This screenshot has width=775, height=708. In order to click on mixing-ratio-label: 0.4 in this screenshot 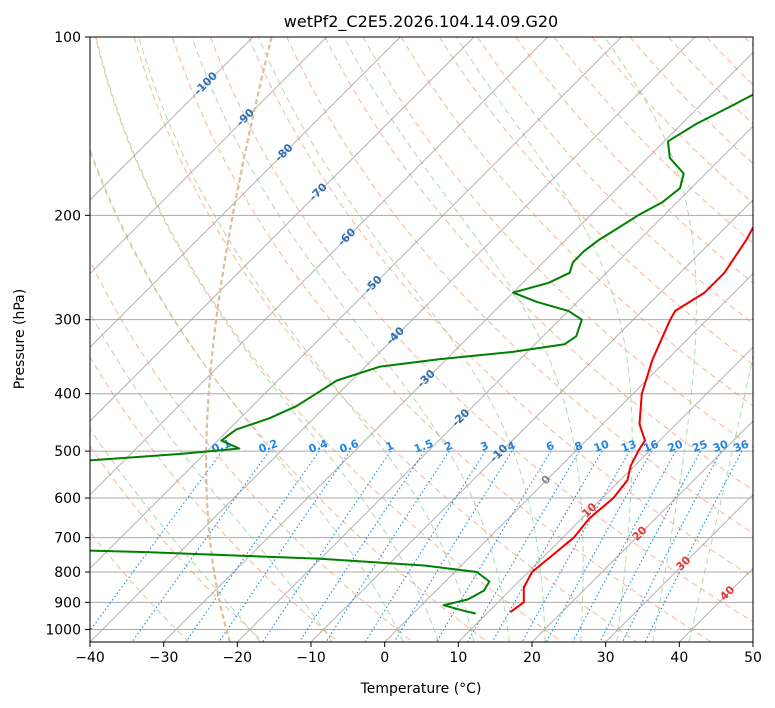, I will do `click(318, 446)`.